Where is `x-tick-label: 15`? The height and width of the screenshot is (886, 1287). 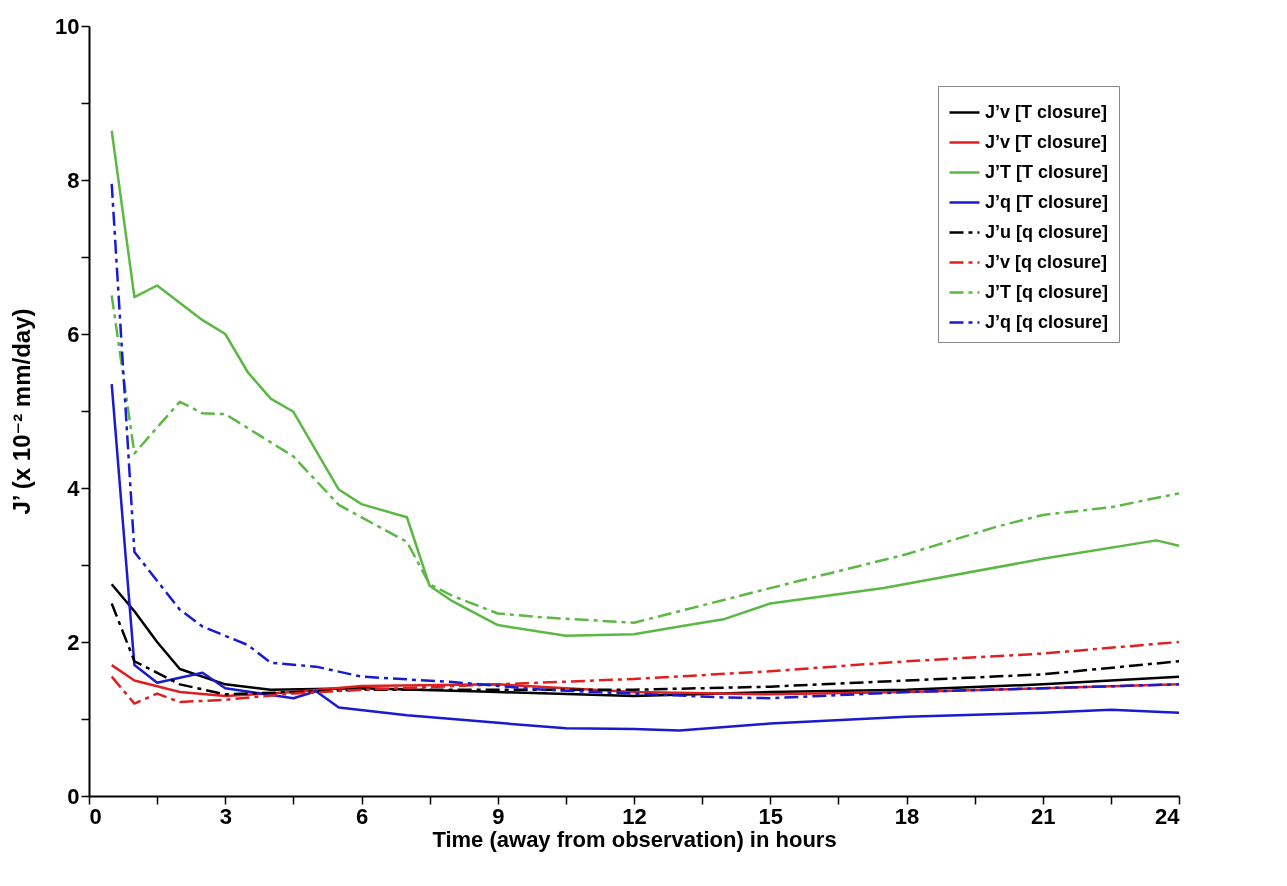
x-tick-label: 15 is located at coordinates (770, 816).